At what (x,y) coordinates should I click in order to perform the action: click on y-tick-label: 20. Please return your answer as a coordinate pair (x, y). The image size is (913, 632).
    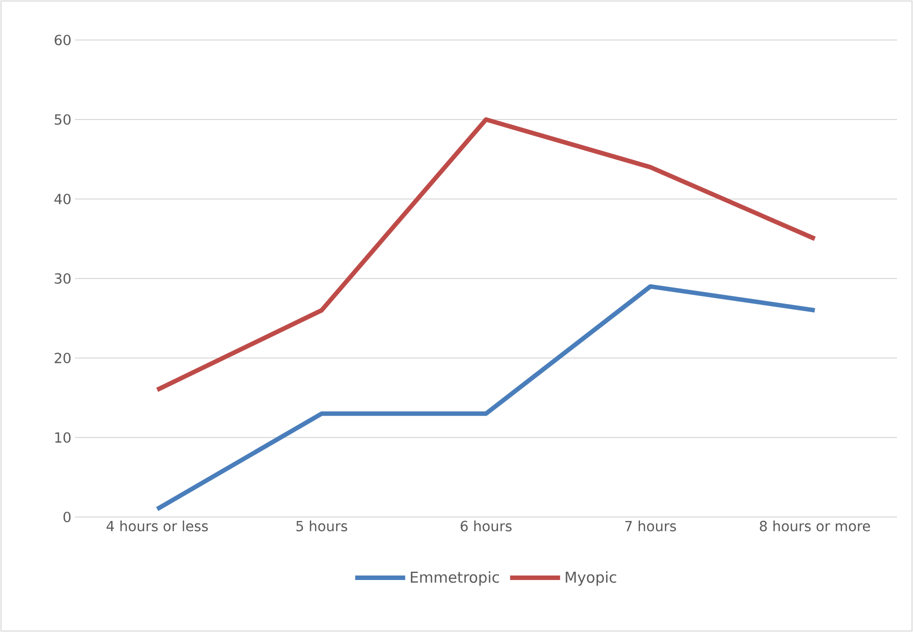
    Looking at the image, I should click on (62, 358).